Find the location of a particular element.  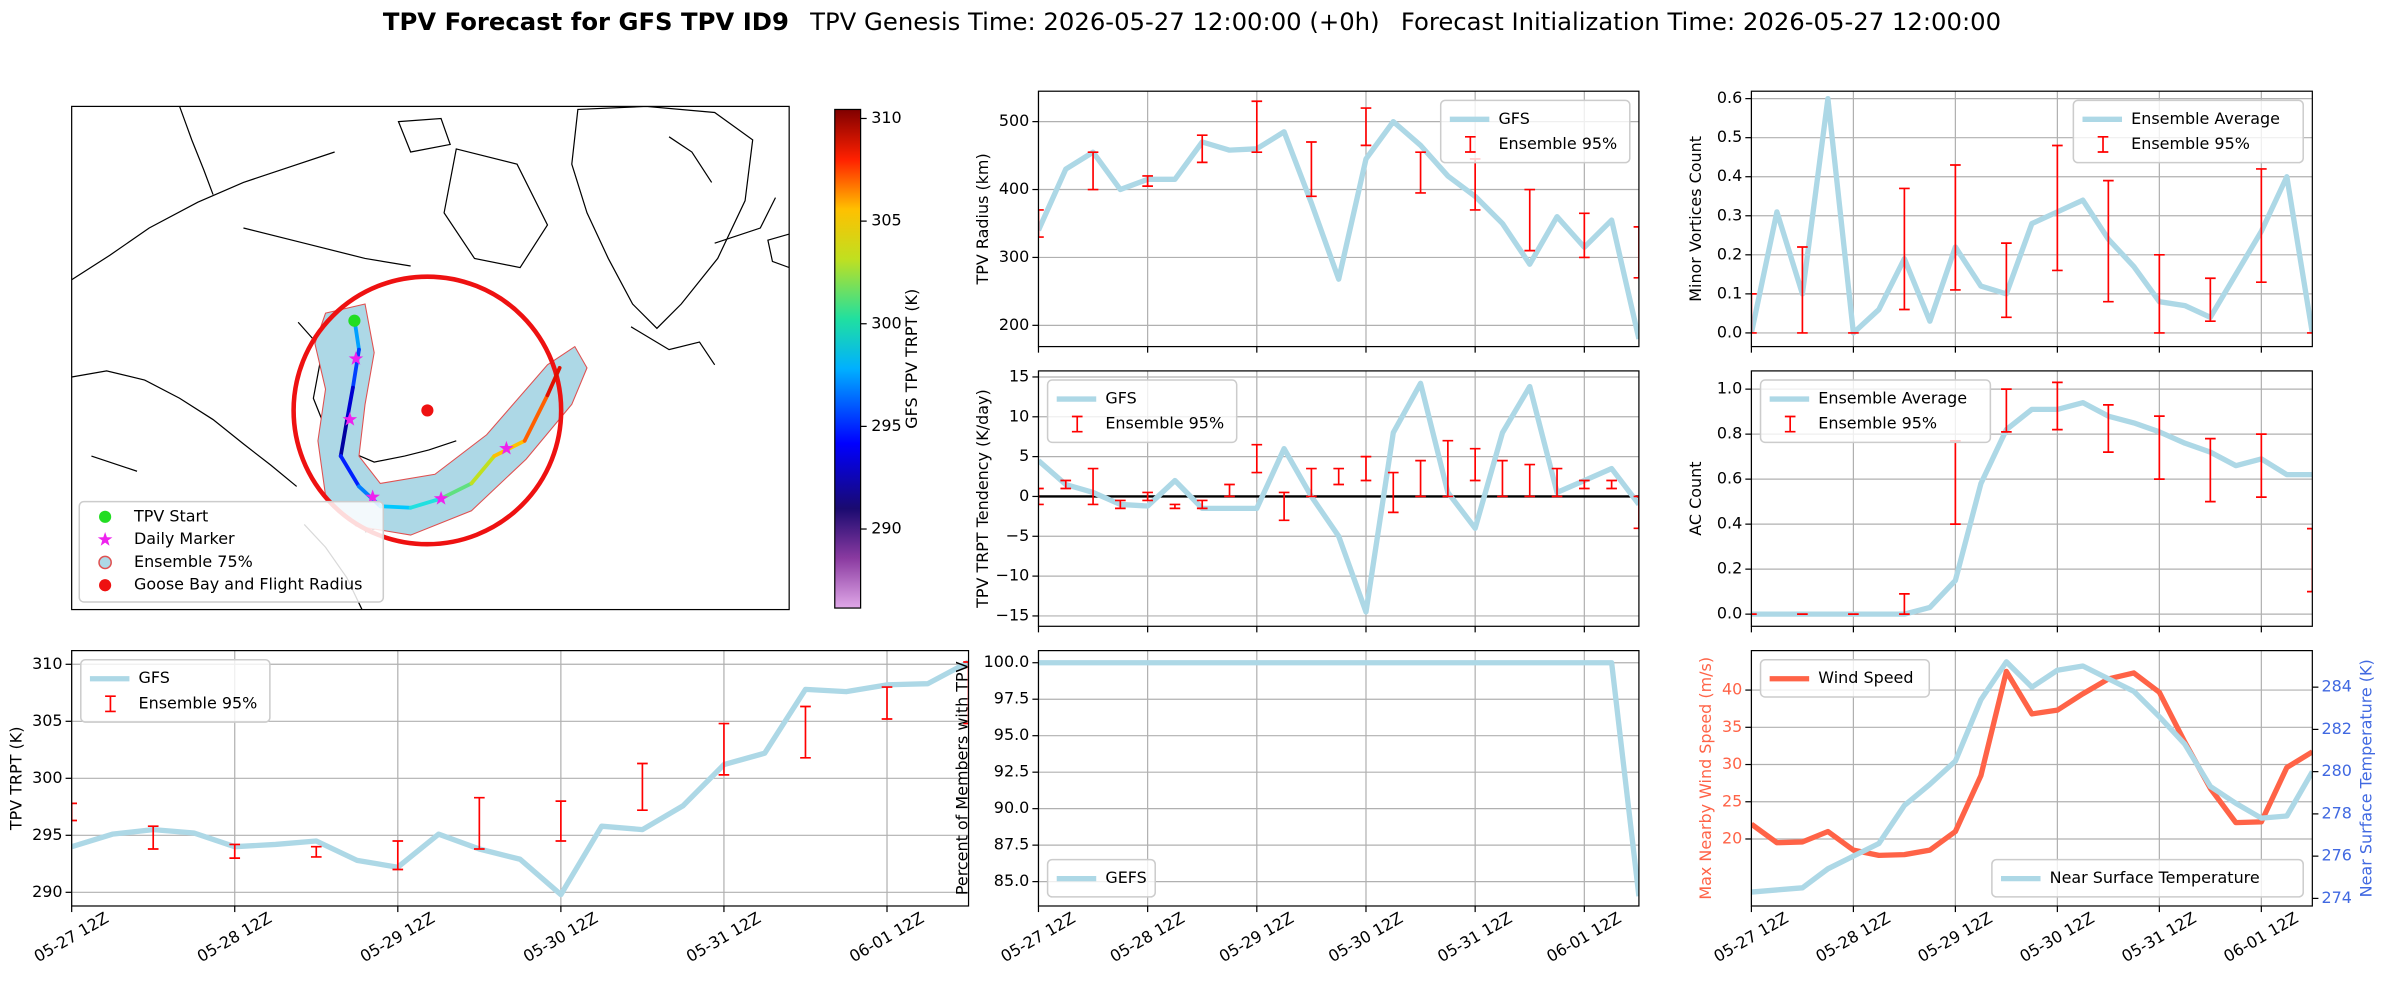

legend-label: TPV Start is located at coordinates (170, 515).